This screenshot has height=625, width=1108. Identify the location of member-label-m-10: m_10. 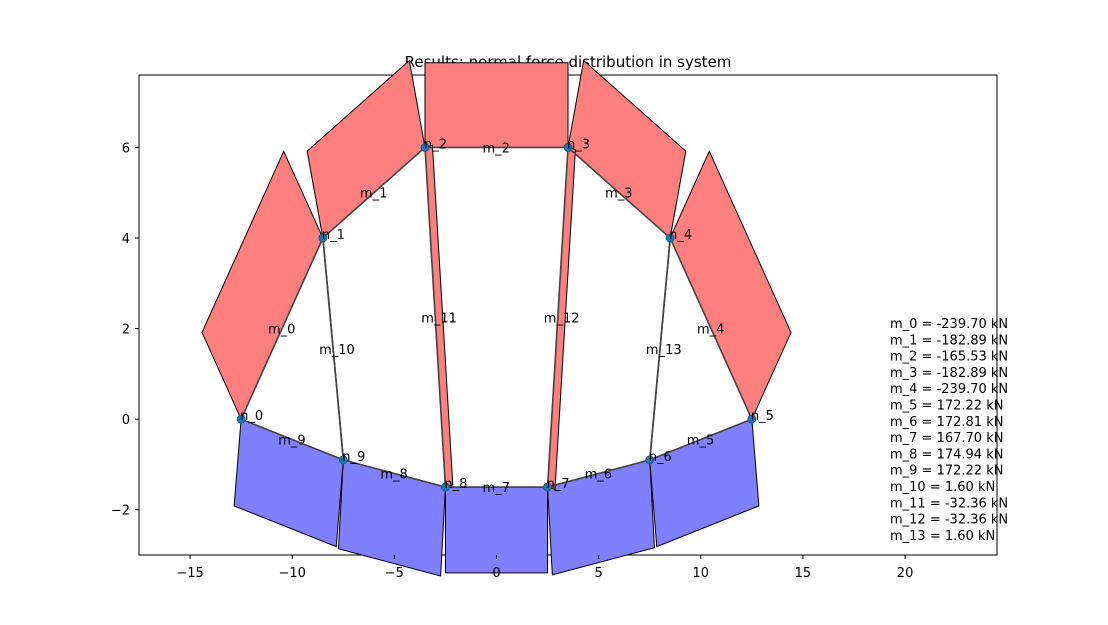
(337, 350).